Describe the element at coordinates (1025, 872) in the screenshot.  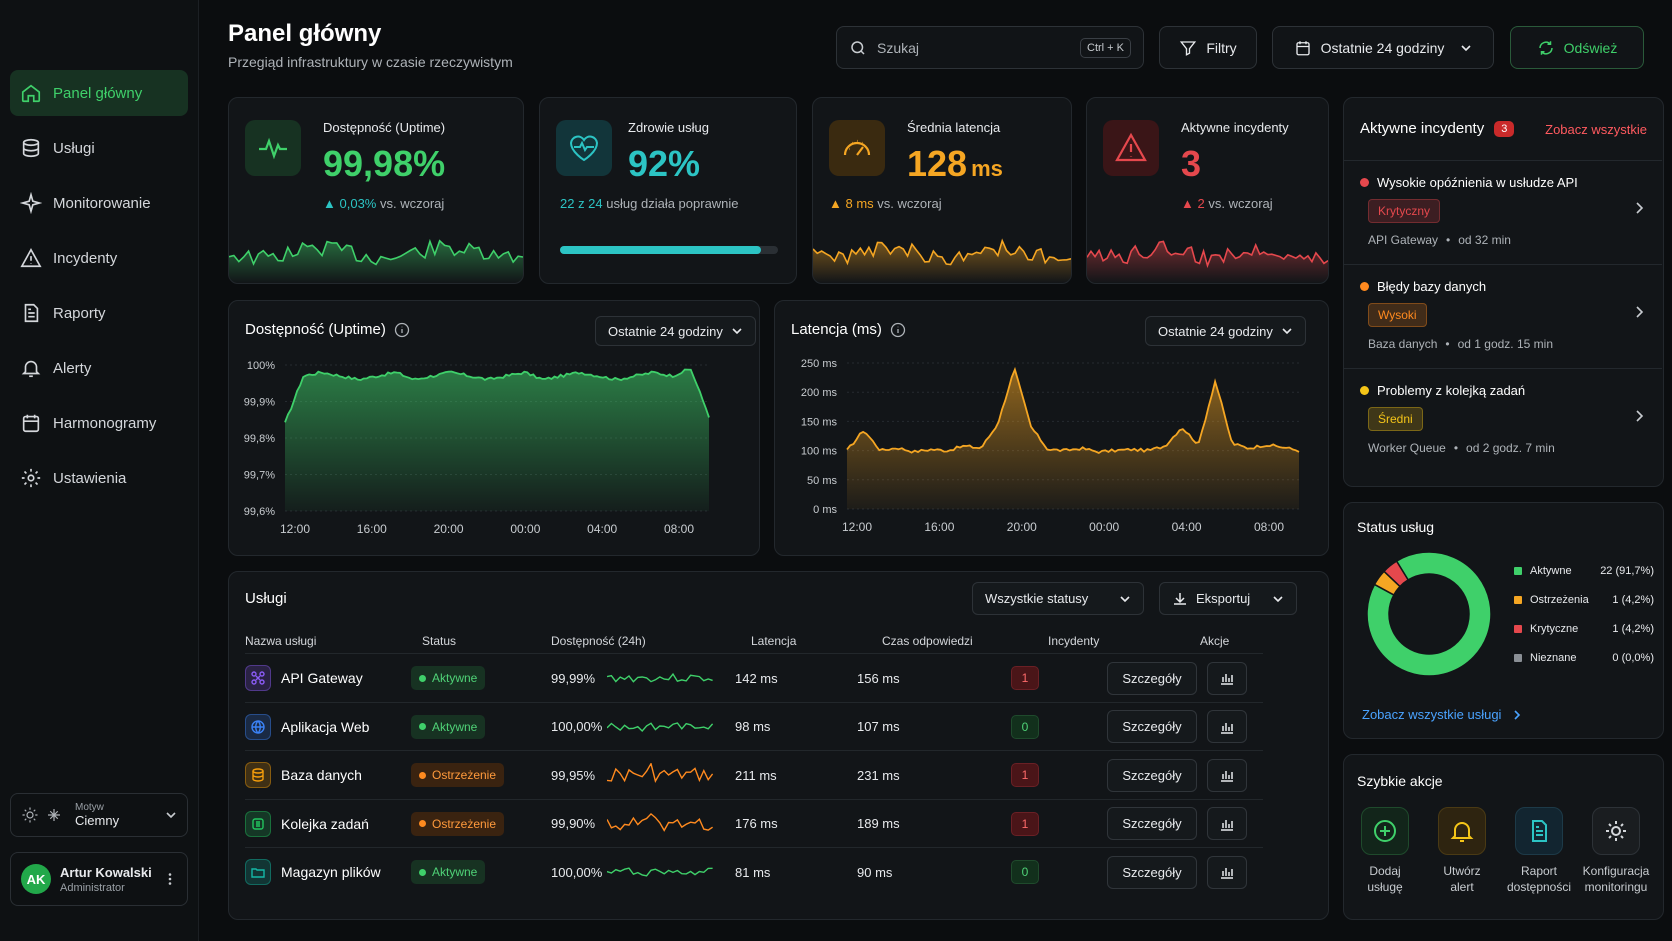
I see `cell-incidents: 0` at that location.